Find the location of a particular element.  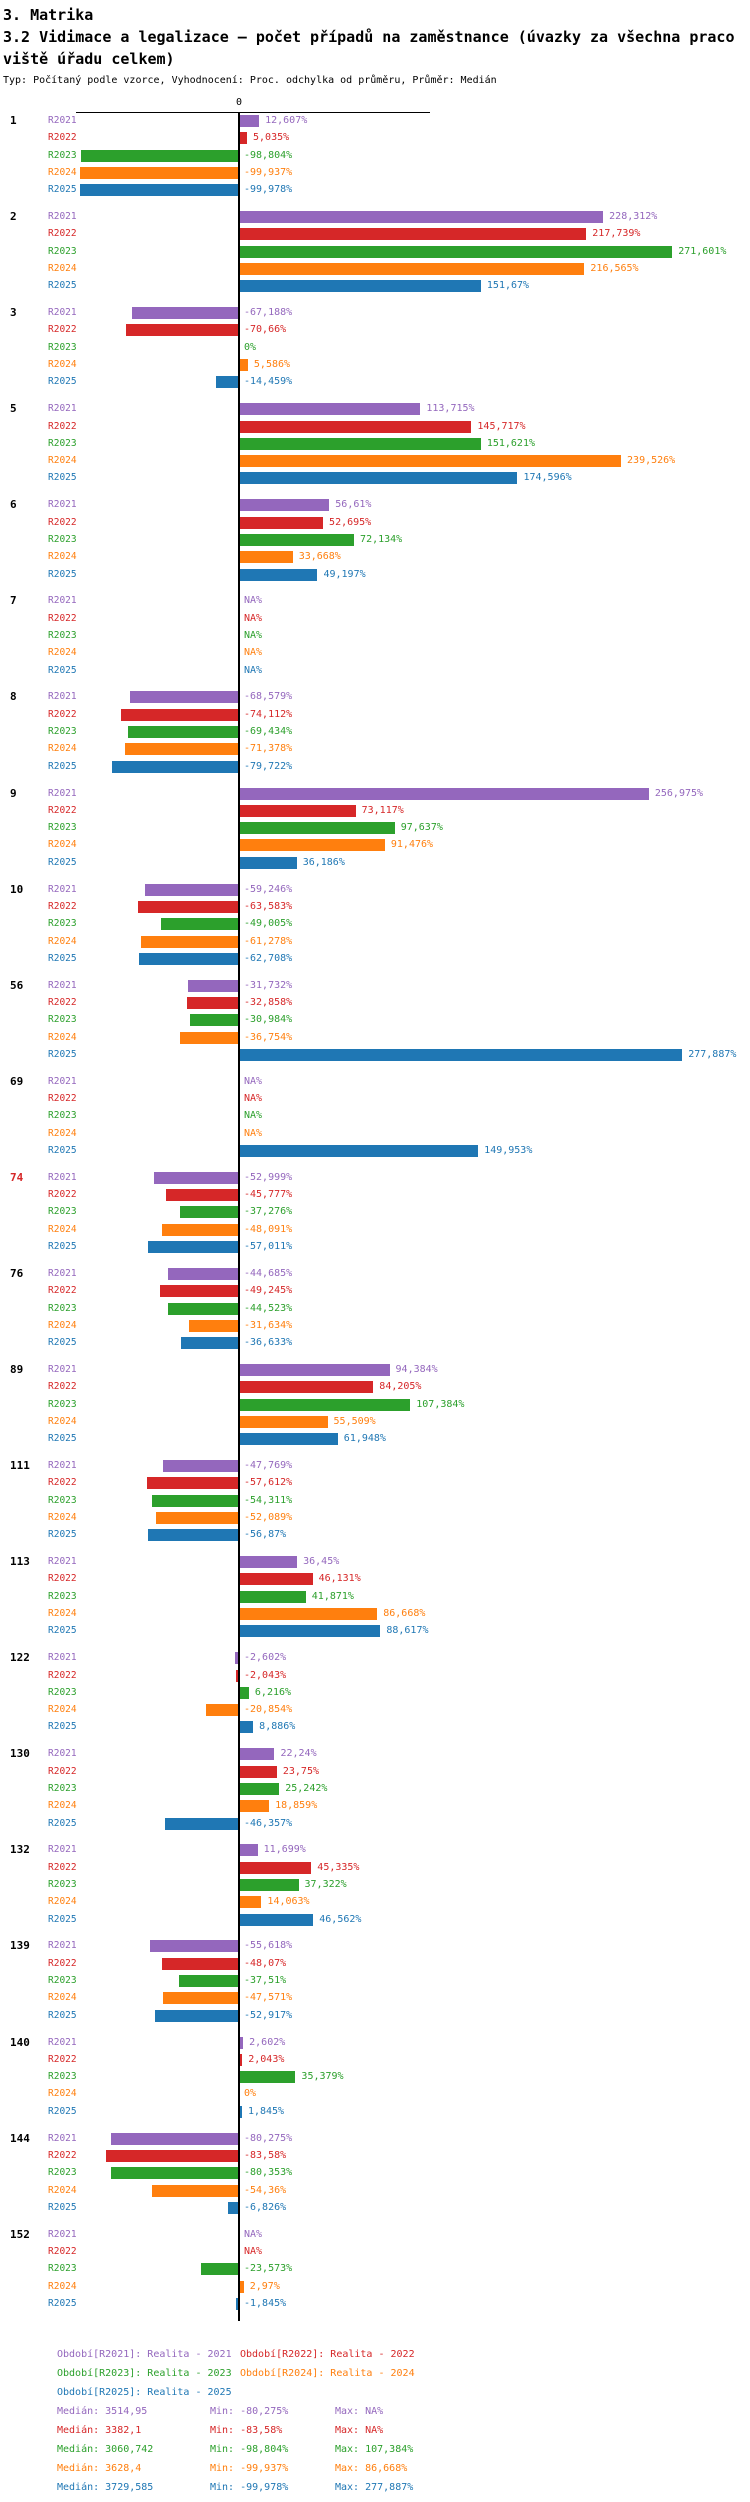

bar-row: R2023 6,216% is located at coordinates (375, 1695).